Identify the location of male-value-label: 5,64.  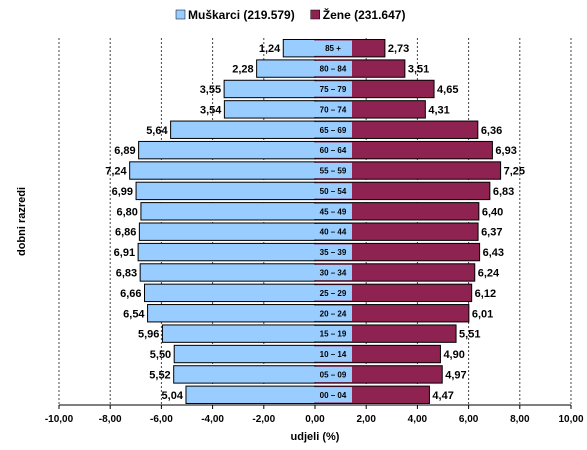
(157, 131).